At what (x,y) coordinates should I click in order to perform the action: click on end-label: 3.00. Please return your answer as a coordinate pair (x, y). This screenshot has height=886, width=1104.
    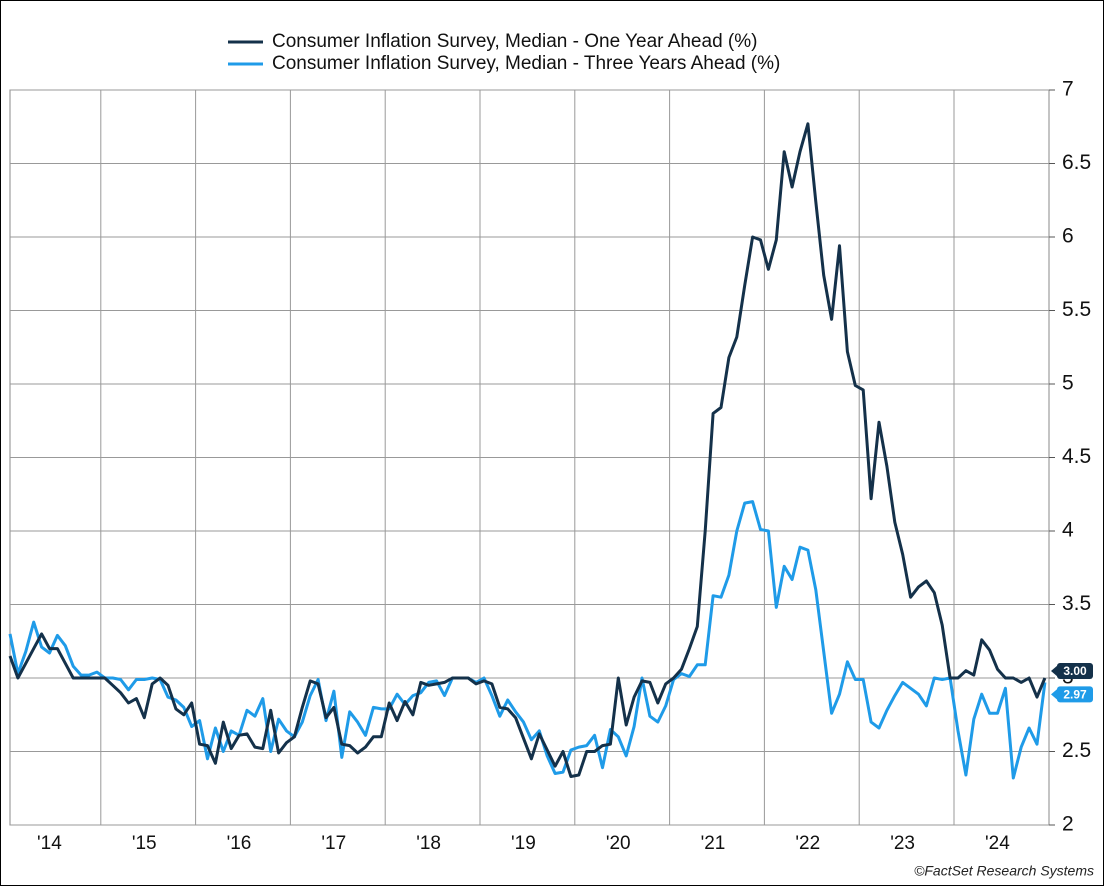
    Looking at the image, I should click on (1075, 671).